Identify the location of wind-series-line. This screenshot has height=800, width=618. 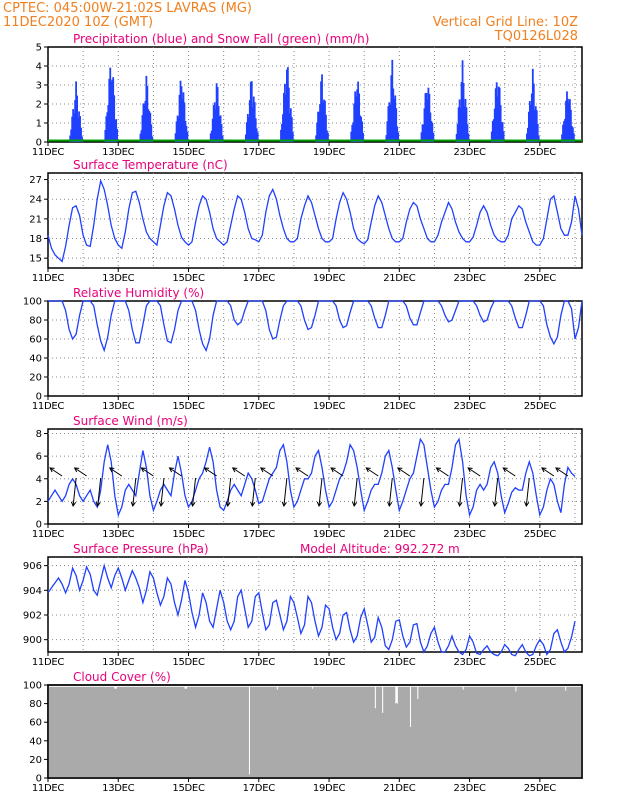
(311, 477).